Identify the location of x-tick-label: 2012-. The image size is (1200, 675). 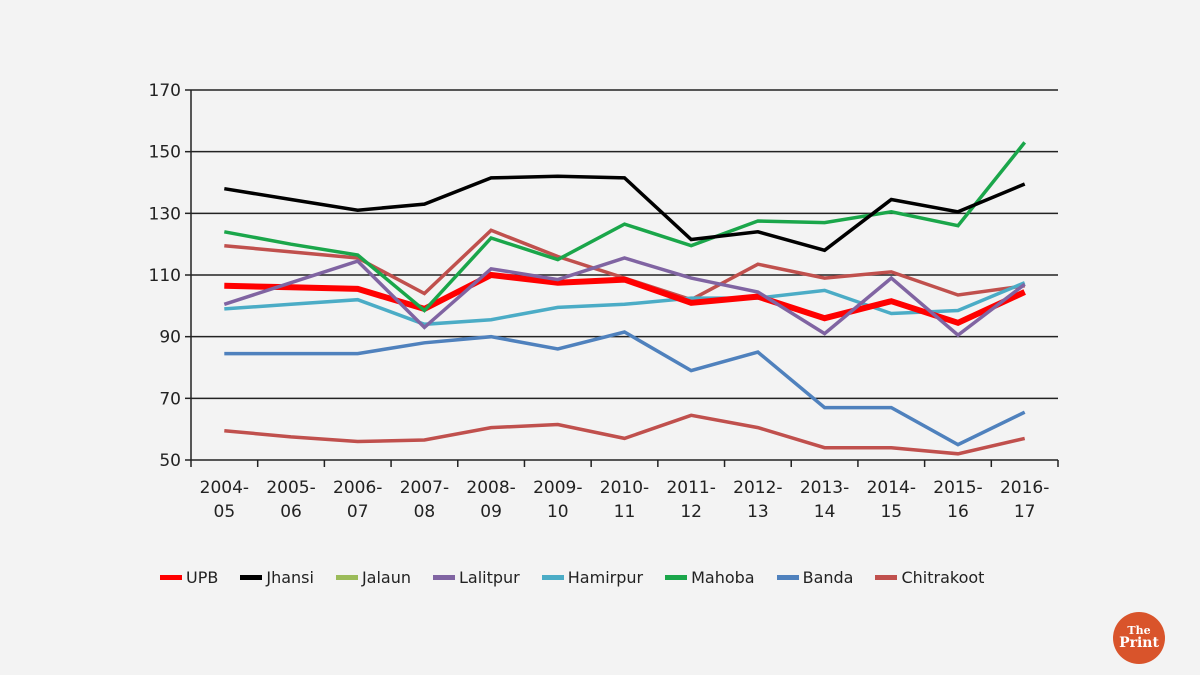
(757, 488).